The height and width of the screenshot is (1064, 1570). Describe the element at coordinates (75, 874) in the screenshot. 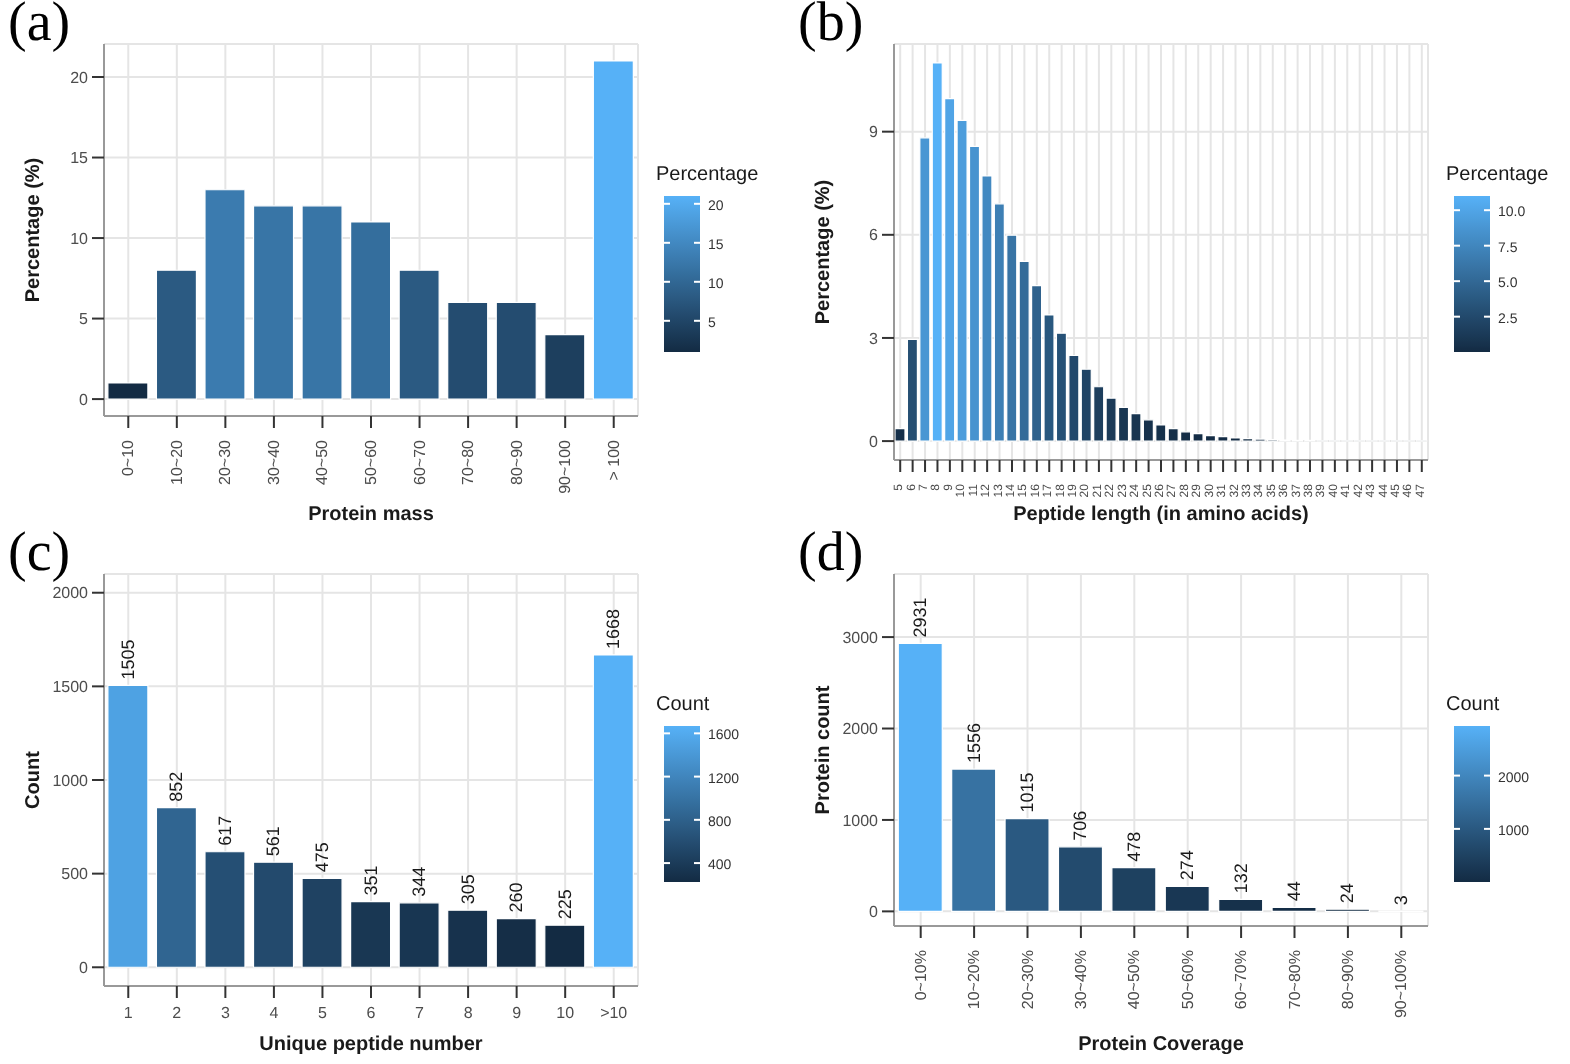

I see `y-tick-label: 500` at that location.